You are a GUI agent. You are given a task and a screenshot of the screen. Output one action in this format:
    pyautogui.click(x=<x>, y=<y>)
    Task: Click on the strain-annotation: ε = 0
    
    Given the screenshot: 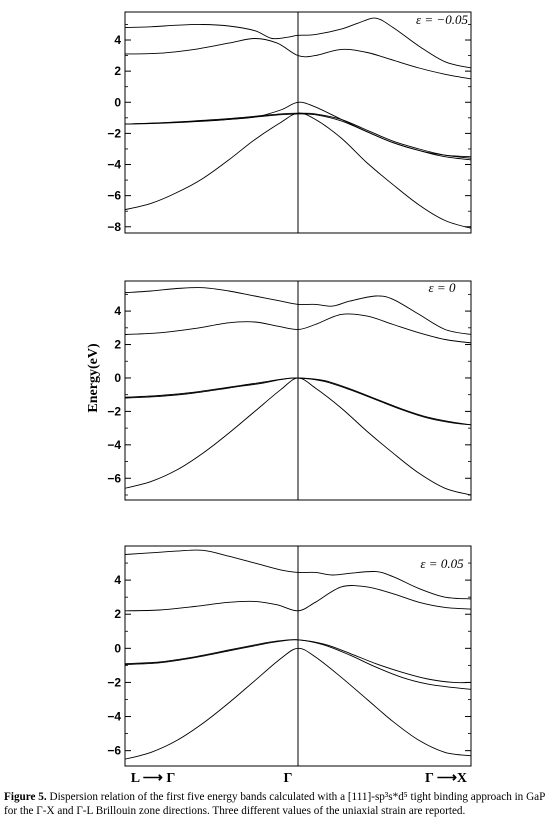 What is the action you would take?
    pyautogui.click(x=442, y=287)
    